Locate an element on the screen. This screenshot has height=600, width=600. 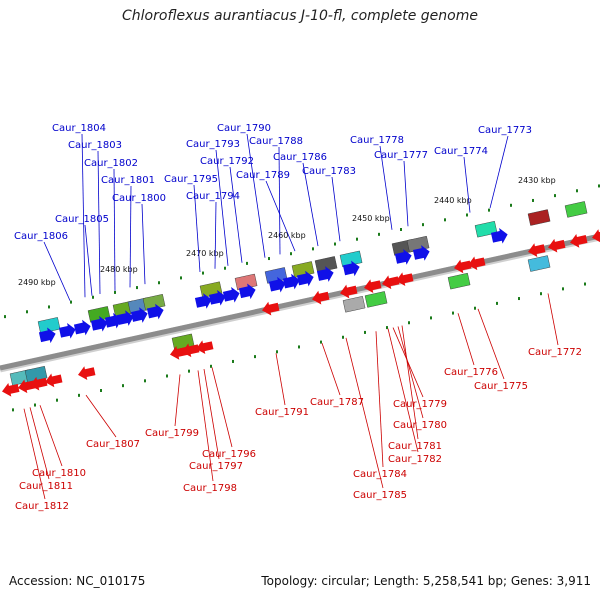
gene-label-caur-1805: Caur_1805 is located at coordinates (82, 219).